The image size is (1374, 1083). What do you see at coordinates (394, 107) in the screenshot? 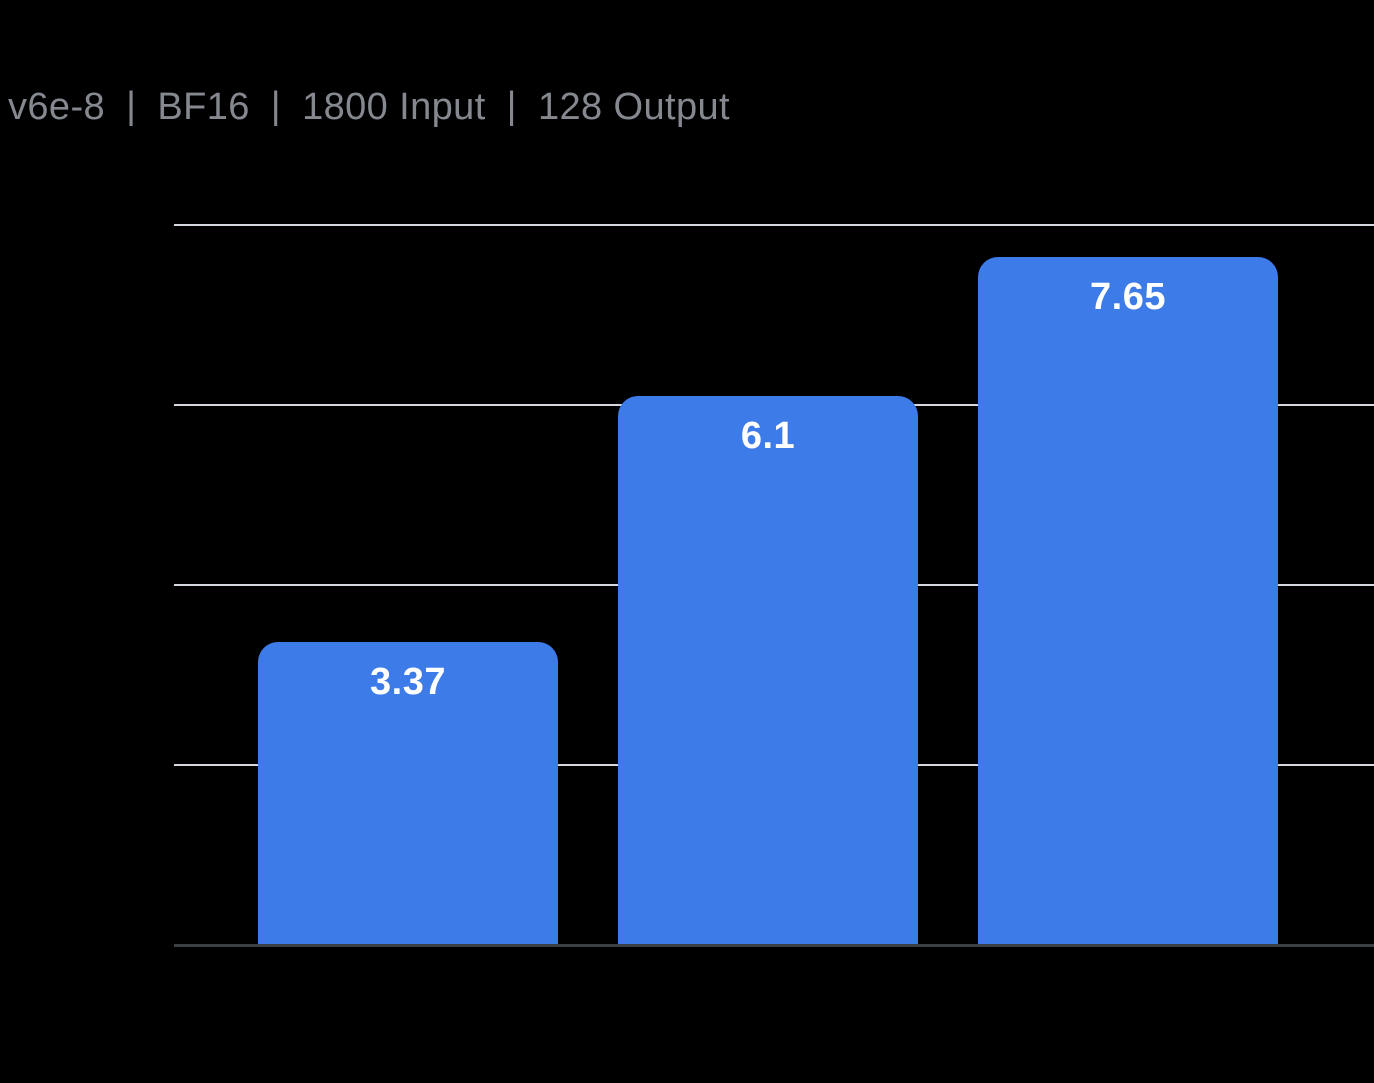
I see `title-segment: 1800 Input` at bounding box center [394, 107].